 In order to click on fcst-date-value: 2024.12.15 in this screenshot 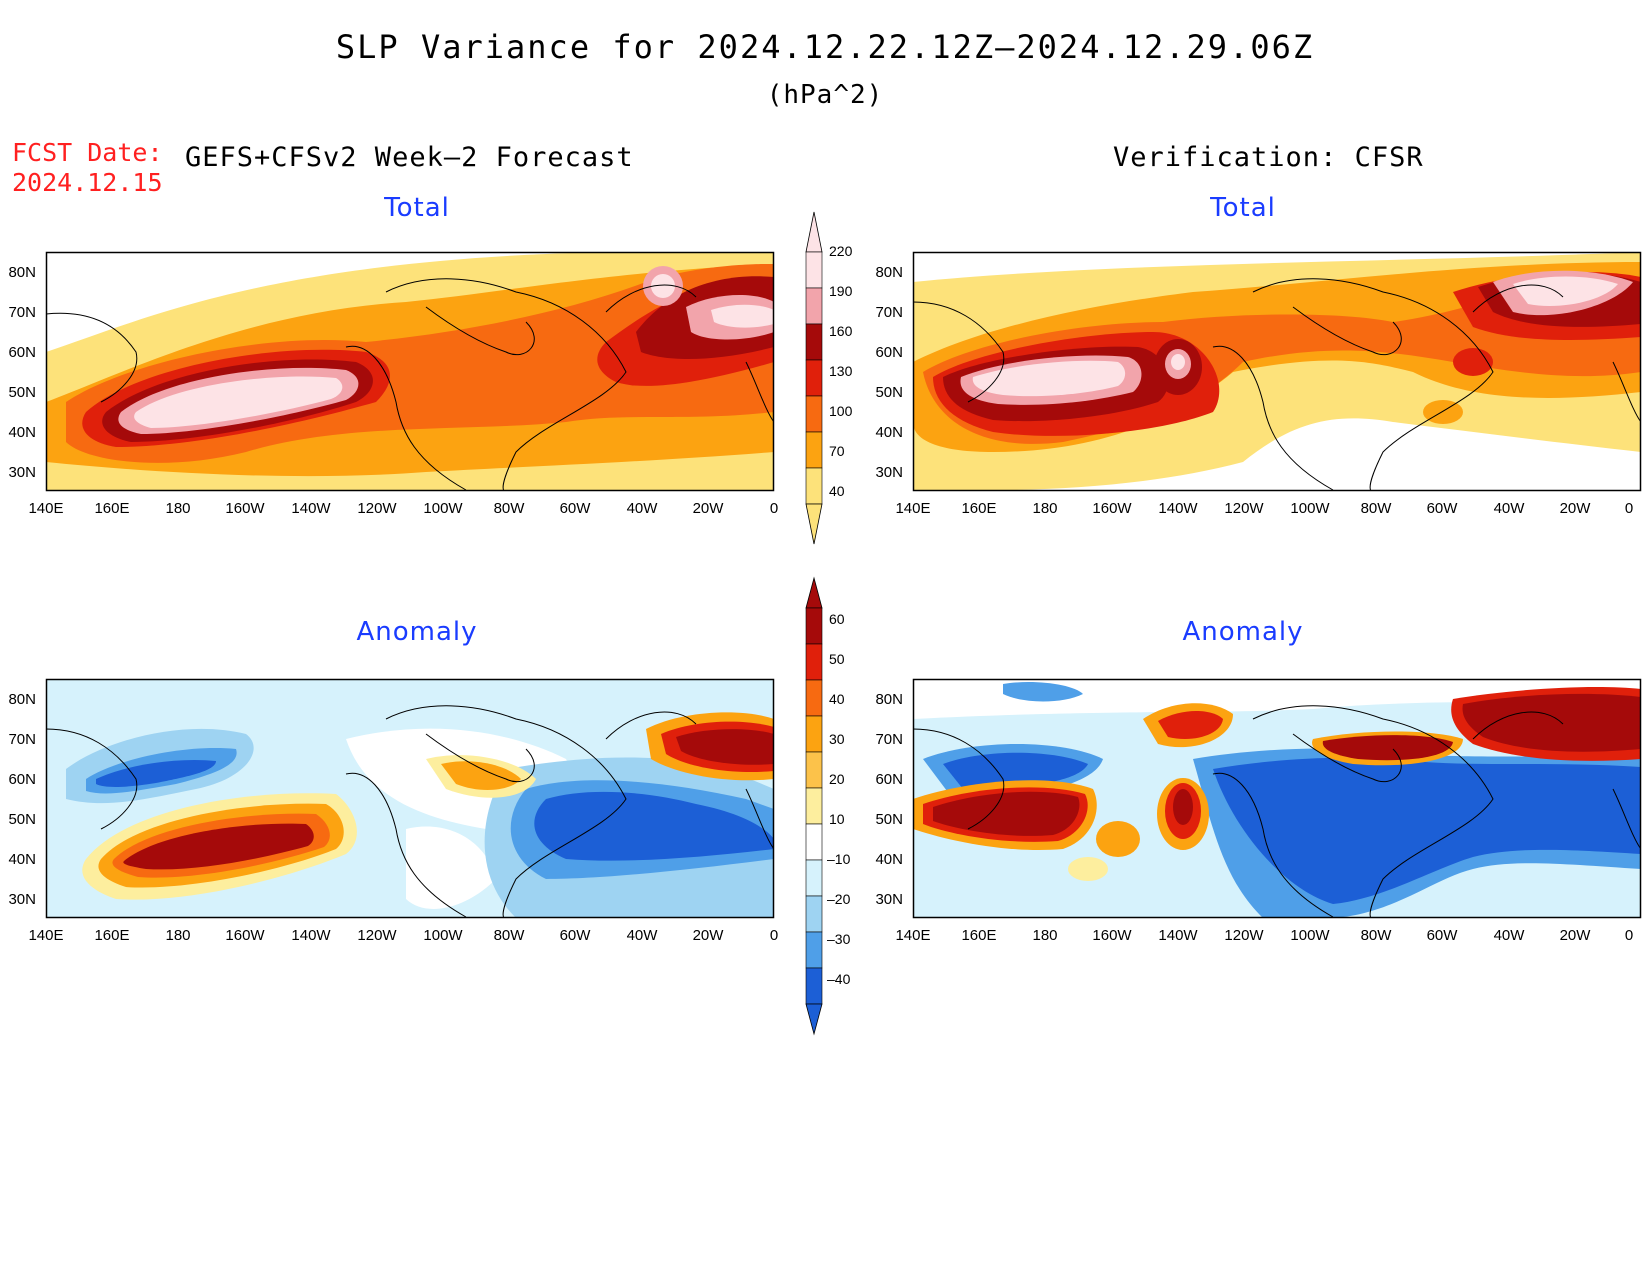, I will do `click(87, 182)`.